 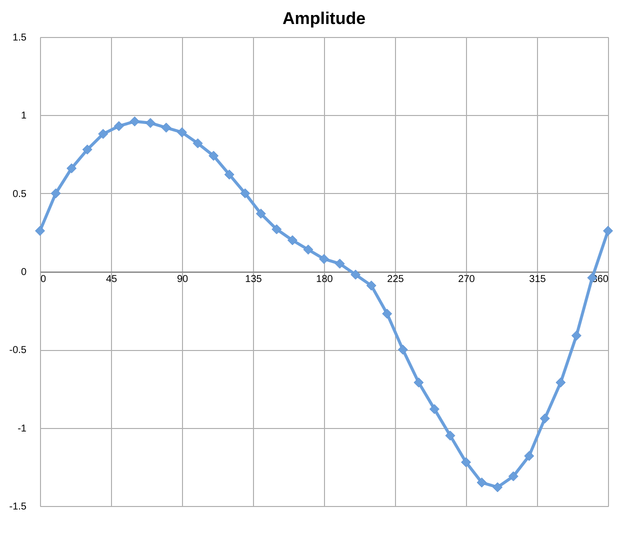 What do you see at coordinates (324, 18) in the screenshot?
I see `chart-title: Amplitude` at bounding box center [324, 18].